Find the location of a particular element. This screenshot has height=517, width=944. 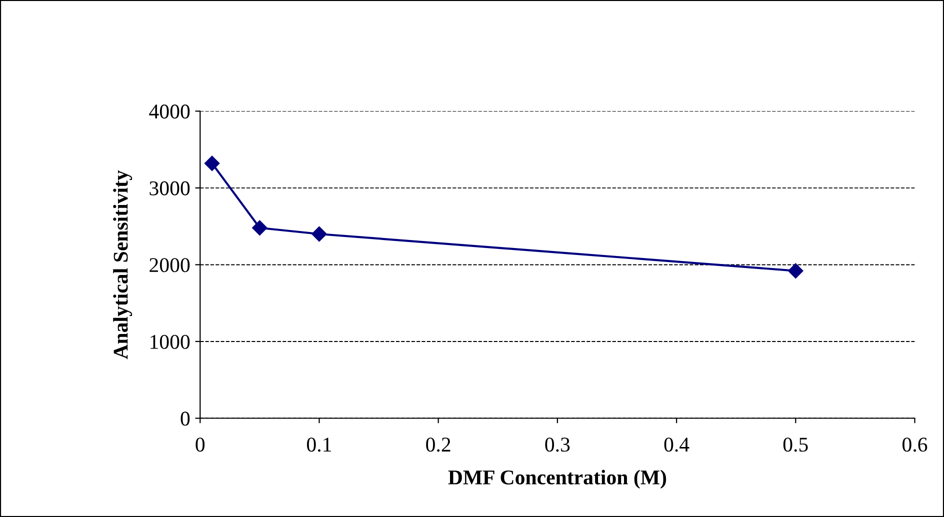

x-tick-label: 0.3 is located at coordinates (557, 445).